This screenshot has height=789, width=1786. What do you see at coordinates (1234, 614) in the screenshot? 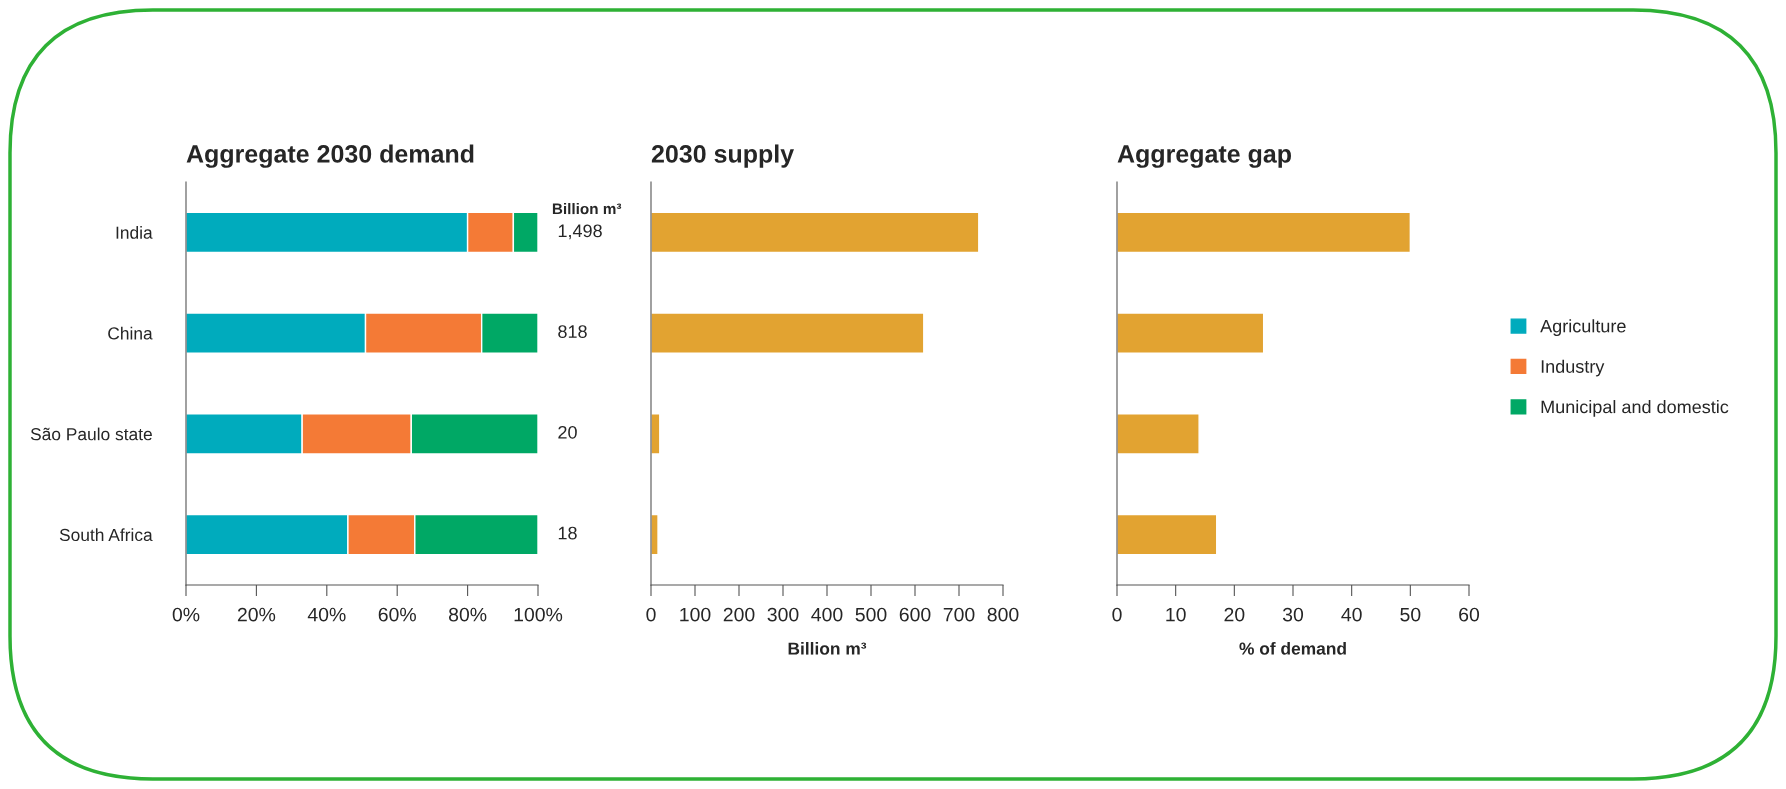
I see `x-tick-label: 20` at bounding box center [1234, 614].